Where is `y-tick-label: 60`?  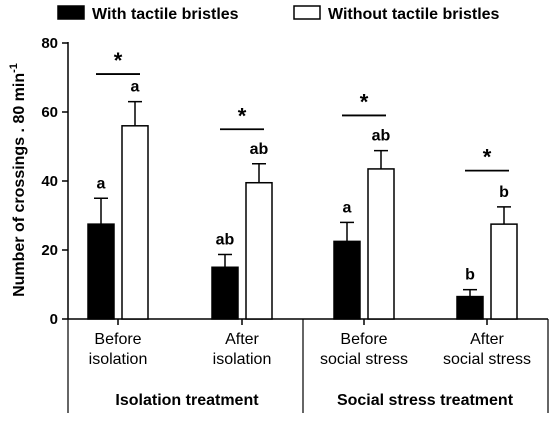
y-tick-label: 60 is located at coordinates (49, 112).